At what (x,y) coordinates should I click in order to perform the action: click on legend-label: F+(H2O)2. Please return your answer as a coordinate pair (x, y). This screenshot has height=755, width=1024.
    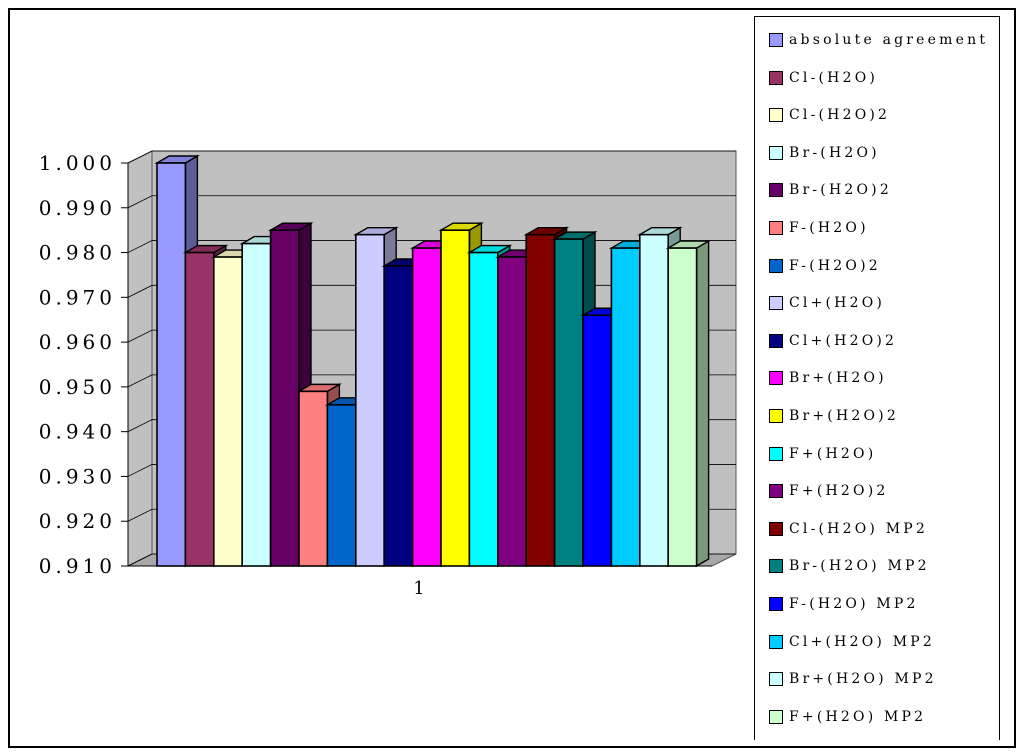
    Looking at the image, I should click on (839, 491).